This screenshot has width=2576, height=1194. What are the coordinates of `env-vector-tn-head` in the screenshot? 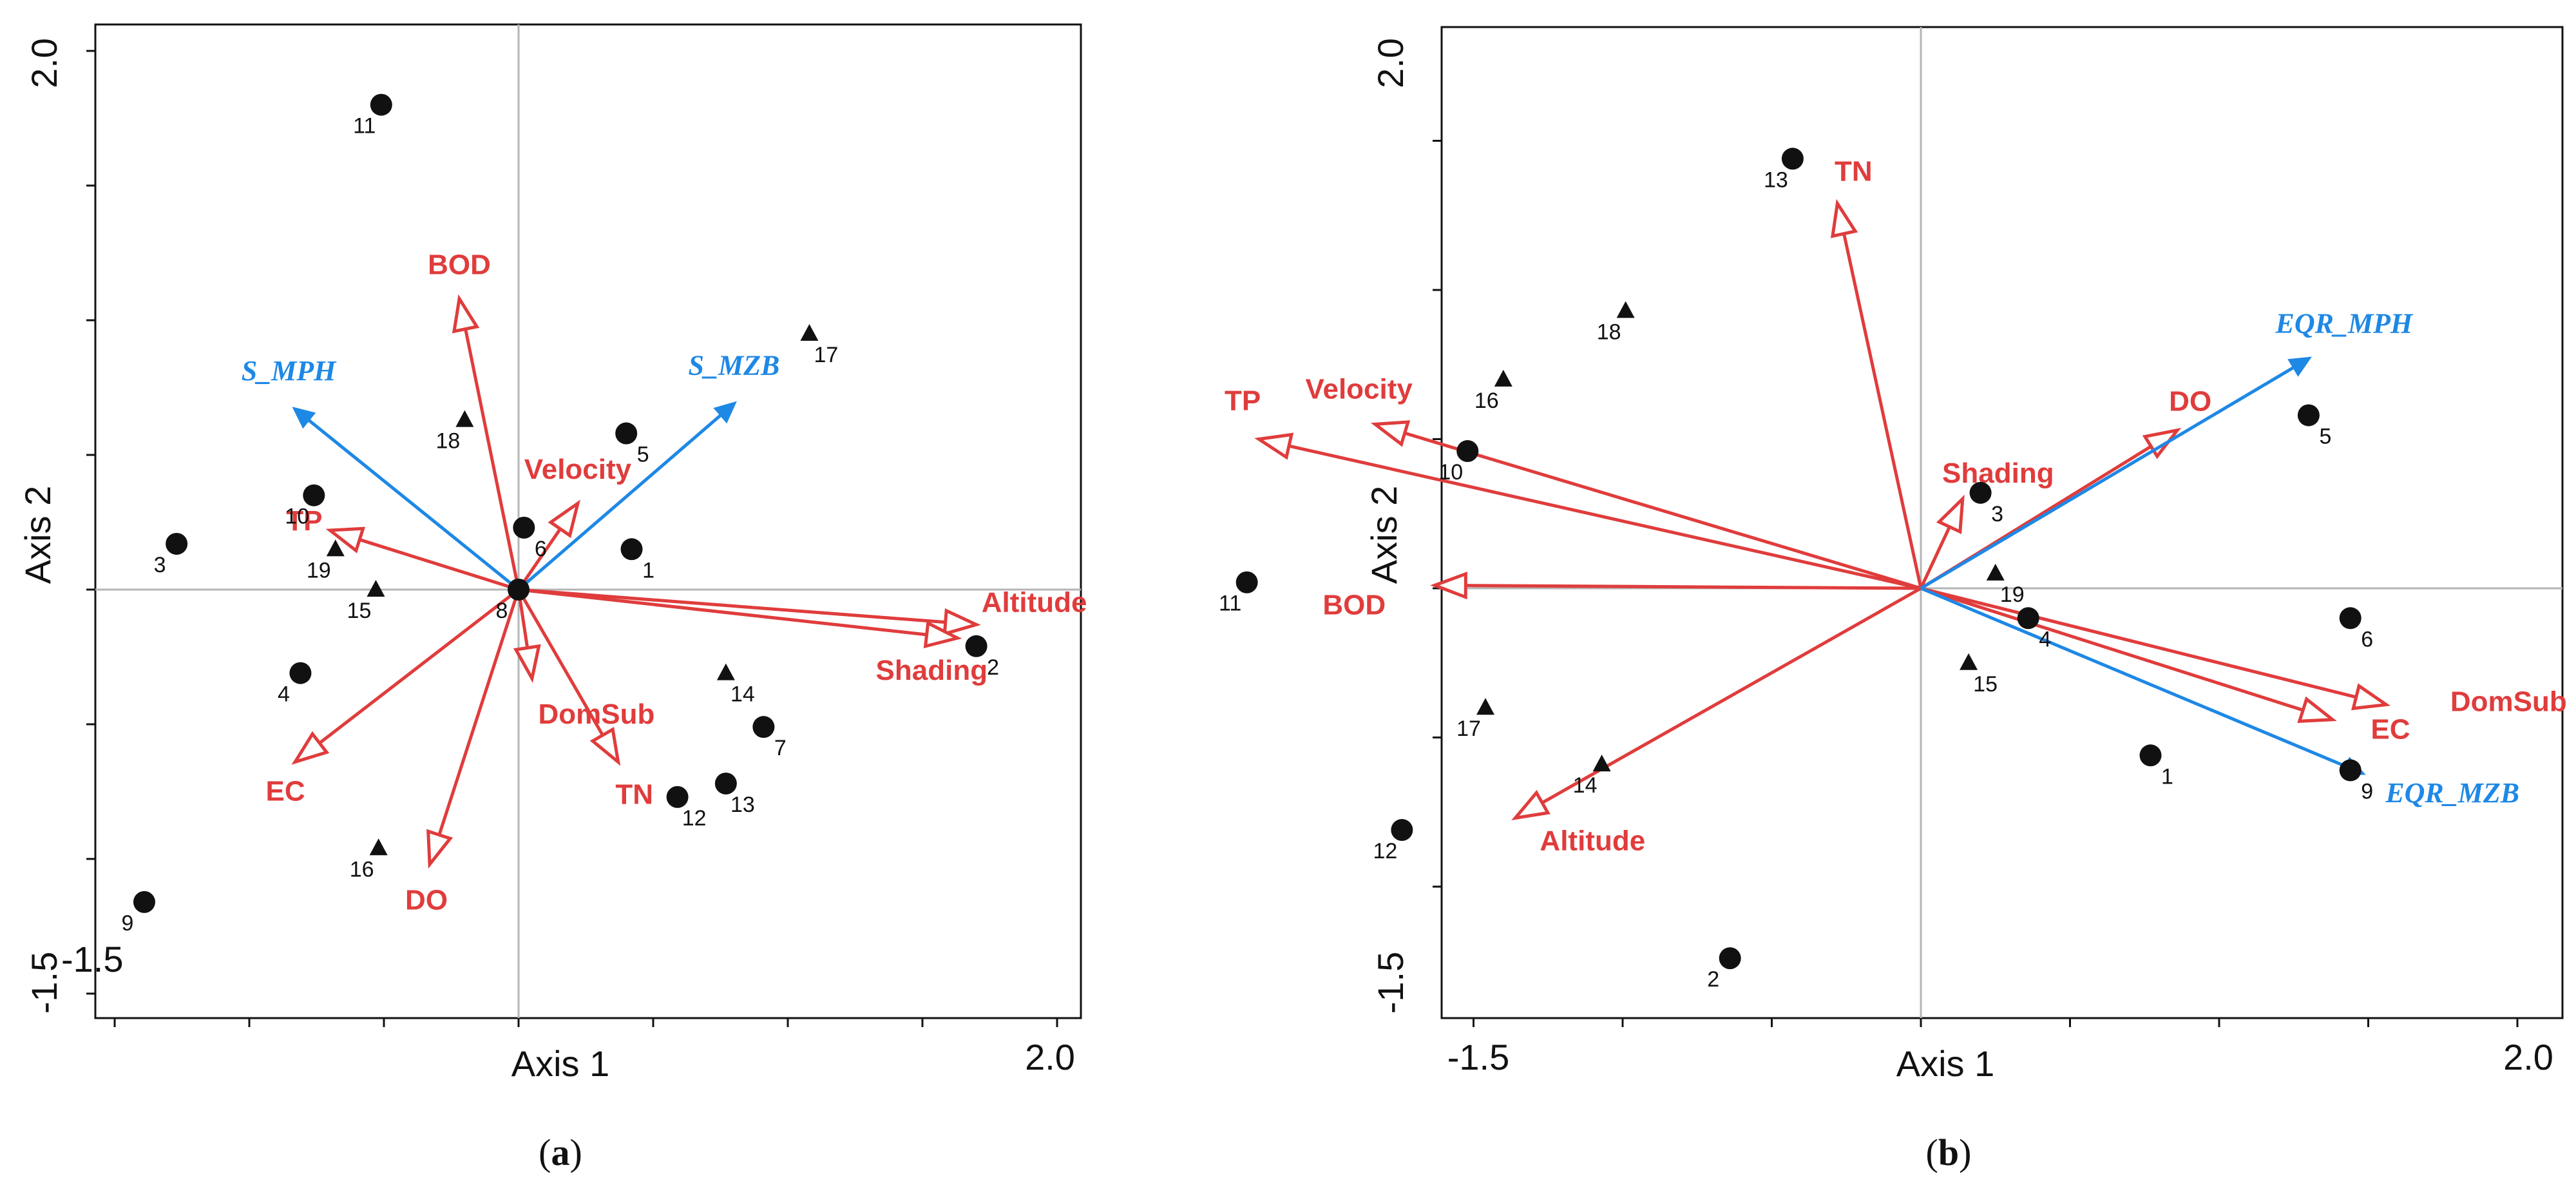 It's located at (605, 746).